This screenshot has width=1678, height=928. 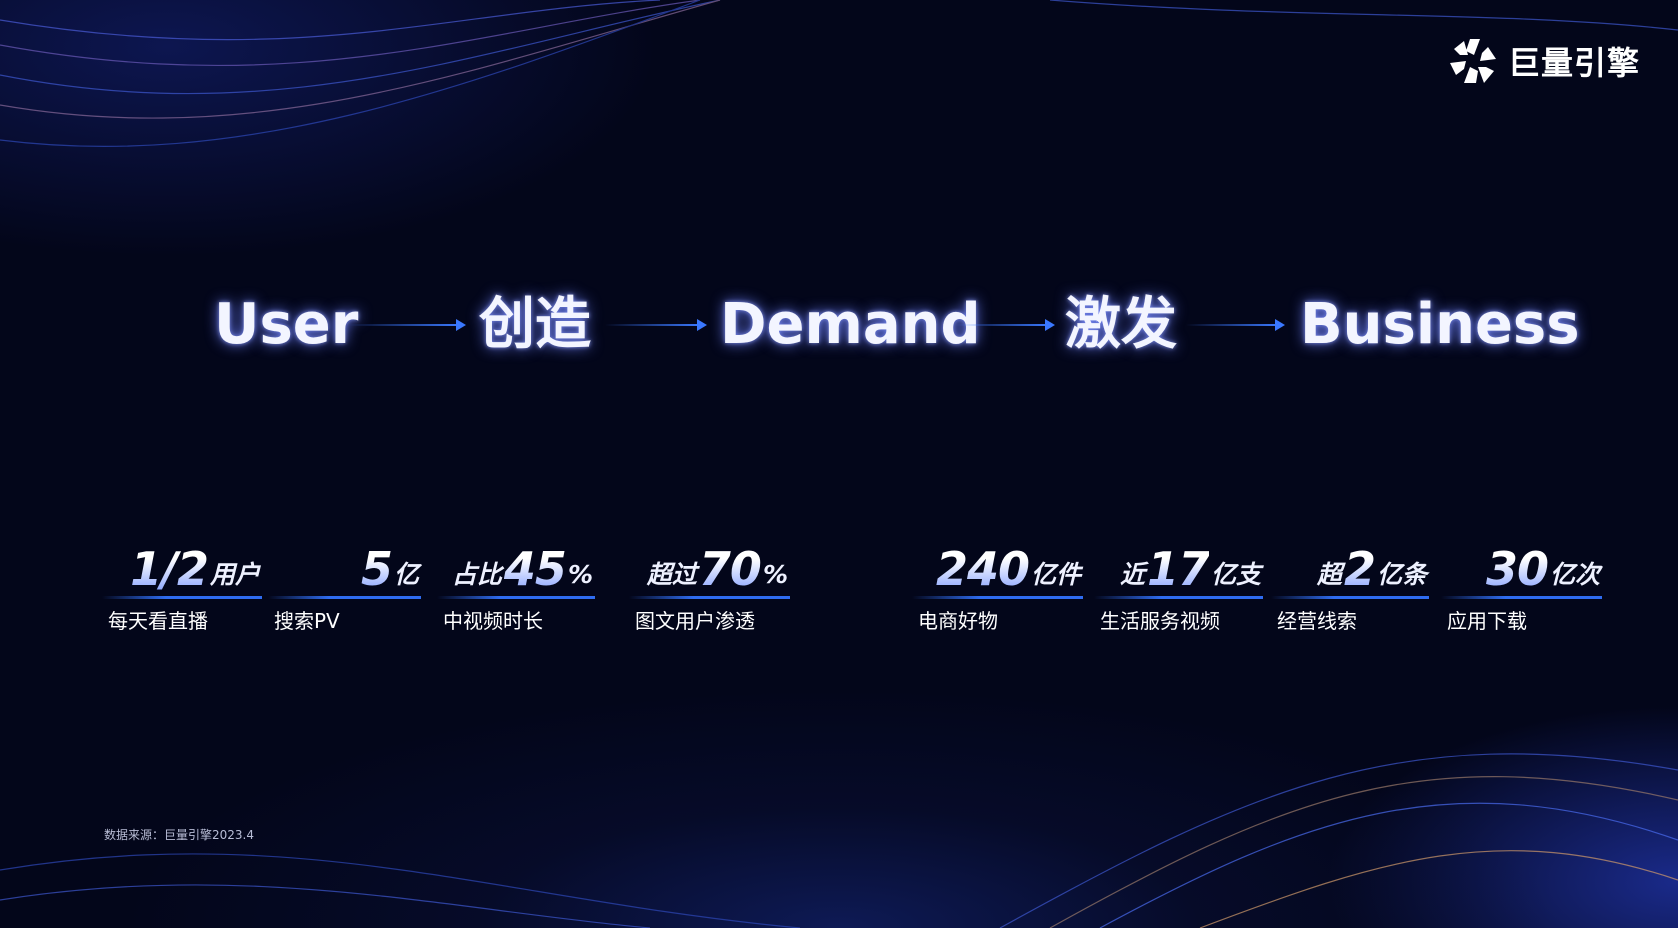 I want to click on stat-label: 经营线索, so click(x=1317, y=621).